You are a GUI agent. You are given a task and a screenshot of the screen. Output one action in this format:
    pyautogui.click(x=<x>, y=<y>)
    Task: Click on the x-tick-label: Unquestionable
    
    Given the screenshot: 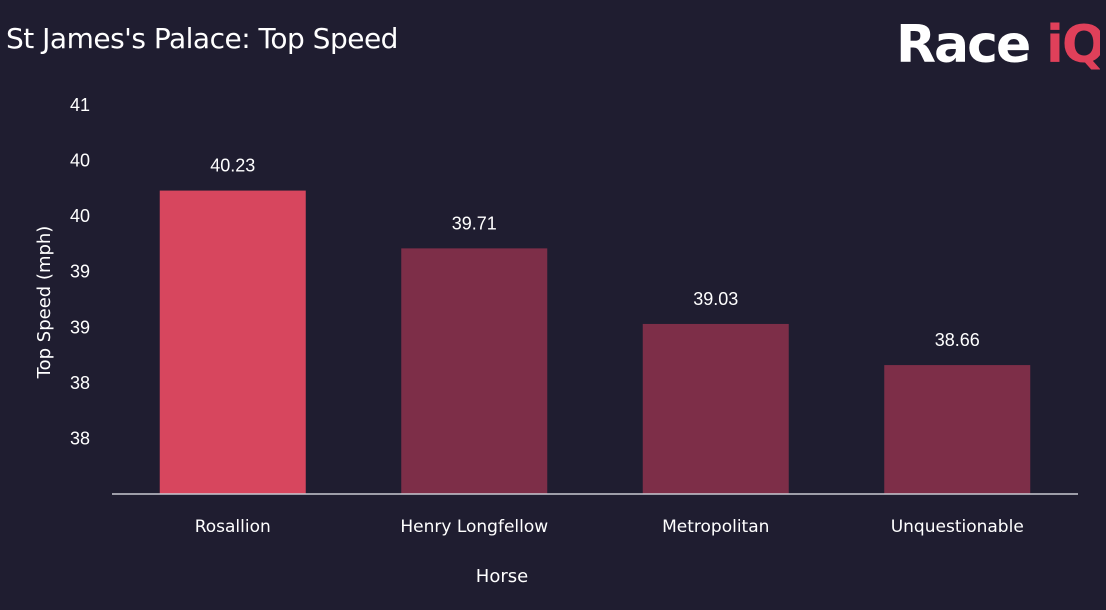 What is the action you would take?
    pyautogui.click(x=957, y=527)
    